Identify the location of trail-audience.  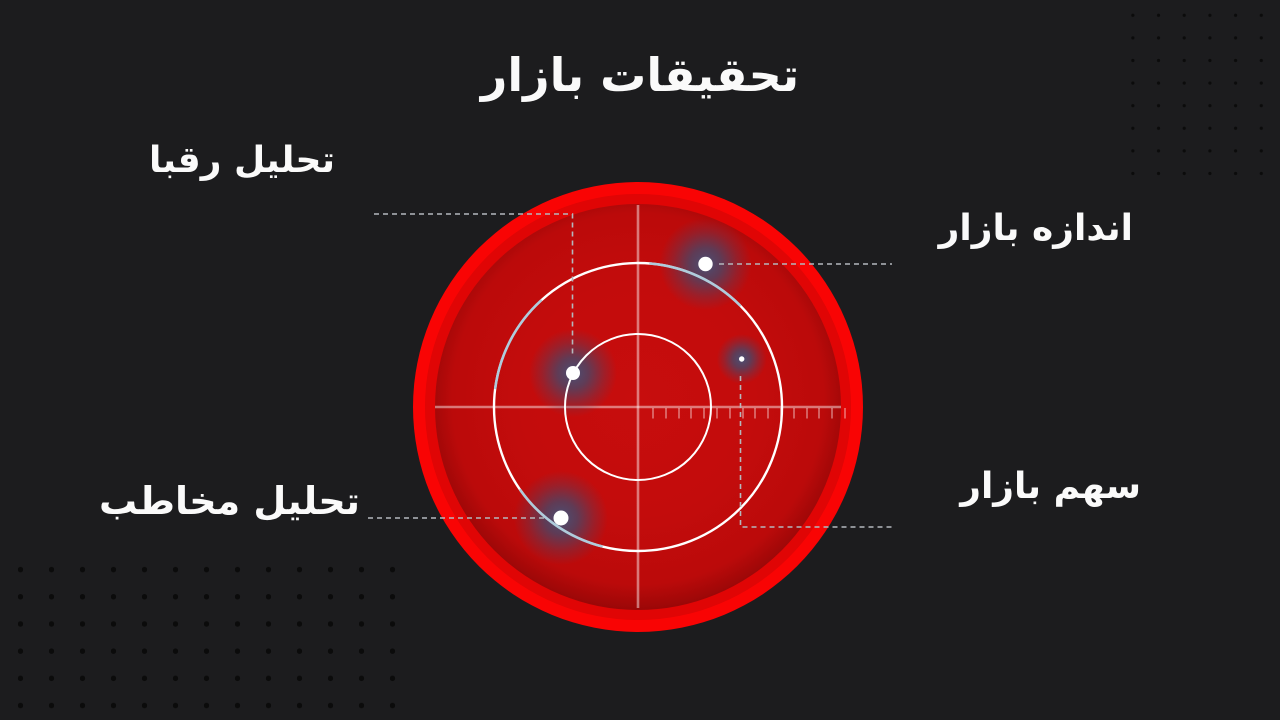
(561, 518).